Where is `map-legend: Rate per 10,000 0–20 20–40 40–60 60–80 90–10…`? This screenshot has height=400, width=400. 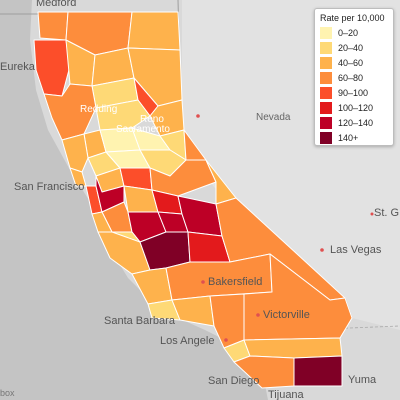
map-legend: Rate per 10,000 0–20 20–40 40–60 60–80 90–10… is located at coordinates (354, 77).